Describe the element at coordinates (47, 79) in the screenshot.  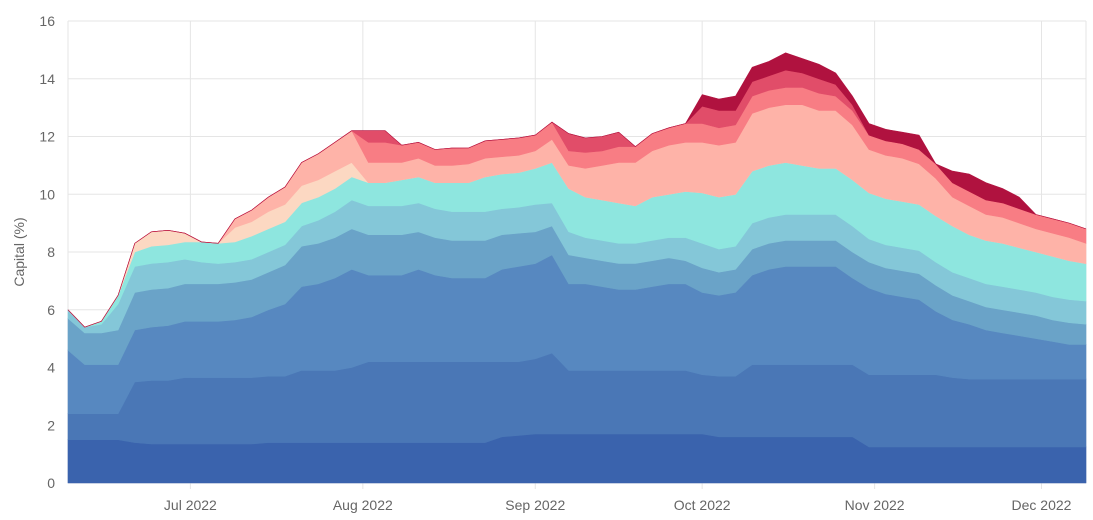
I see `y-tick-label: 14` at that location.